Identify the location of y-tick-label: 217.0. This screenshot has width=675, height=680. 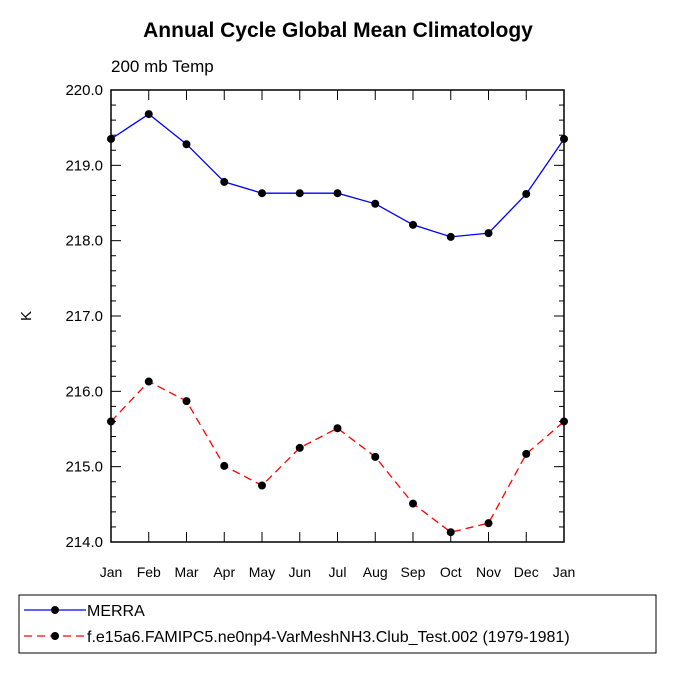
(84, 316).